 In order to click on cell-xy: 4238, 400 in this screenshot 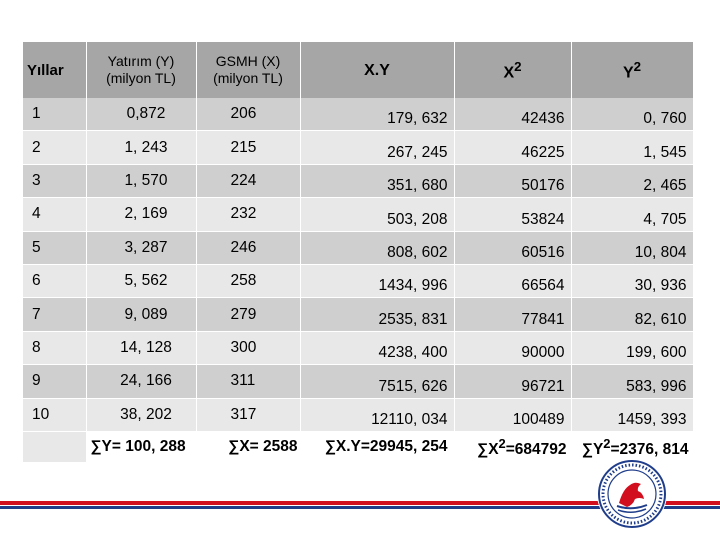, I will do `click(377, 348)`.